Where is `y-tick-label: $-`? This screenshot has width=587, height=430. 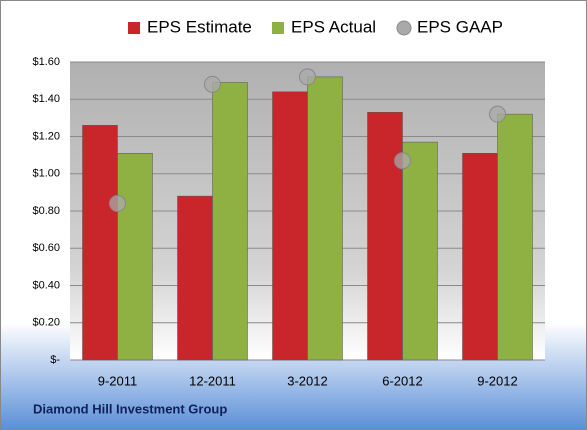
y-tick-label: $- is located at coordinates (55, 360).